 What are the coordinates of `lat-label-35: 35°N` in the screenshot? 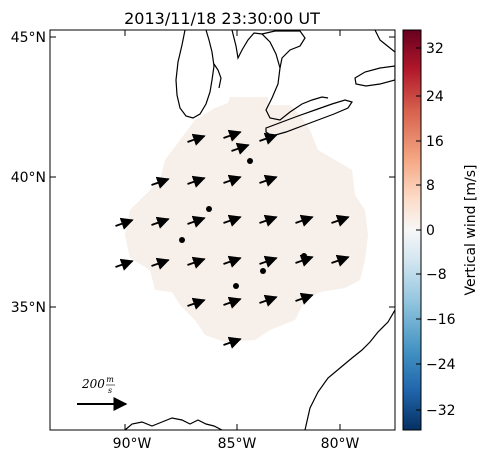 It's located at (28, 308).